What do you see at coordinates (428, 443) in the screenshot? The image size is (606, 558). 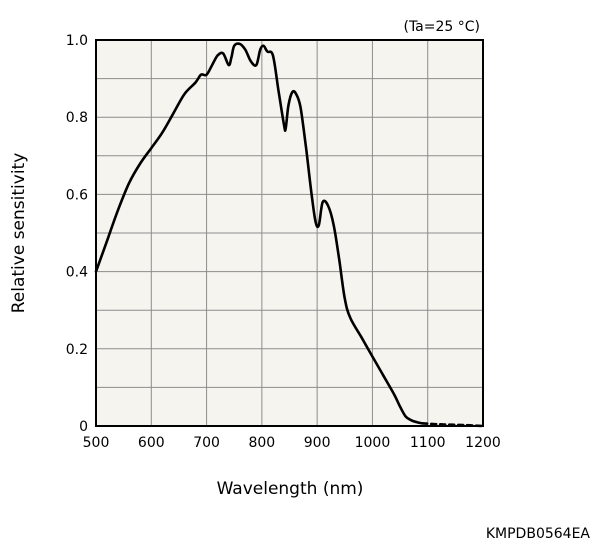 I see `x-tick-label: 1100` at bounding box center [428, 443].